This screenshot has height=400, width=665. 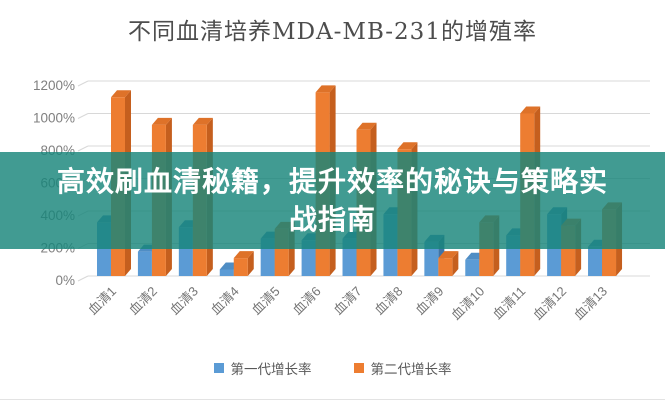 What do you see at coordinates (271, 369) in the screenshot?
I see `legend-label-series-1: 第一代增长率` at bounding box center [271, 369].